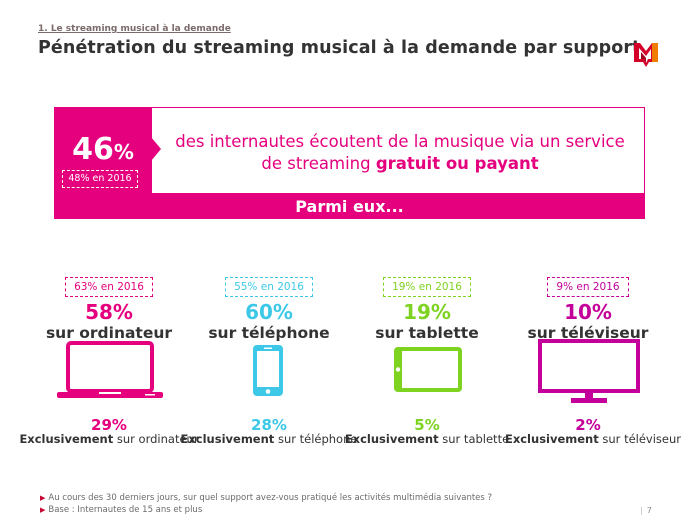 This screenshot has height=525, width=699. I want to click on hero-percentage: 46%, so click(103, 151).